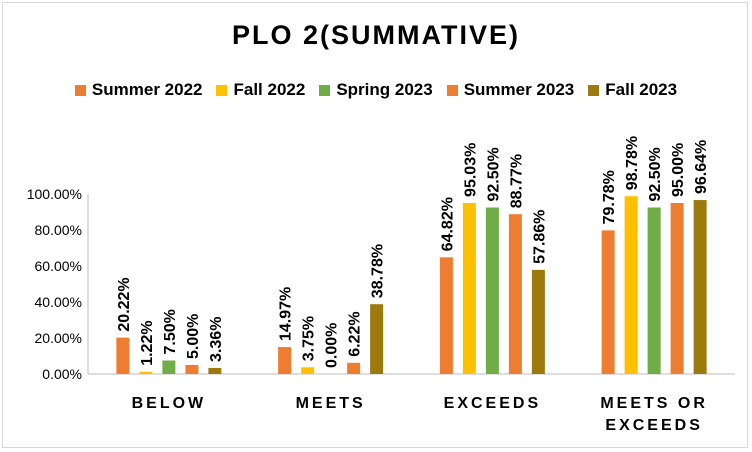  Describe the element at coordinates (58, 266) in the screenshot. I see `y-tick-label: 60.00%` at that location.